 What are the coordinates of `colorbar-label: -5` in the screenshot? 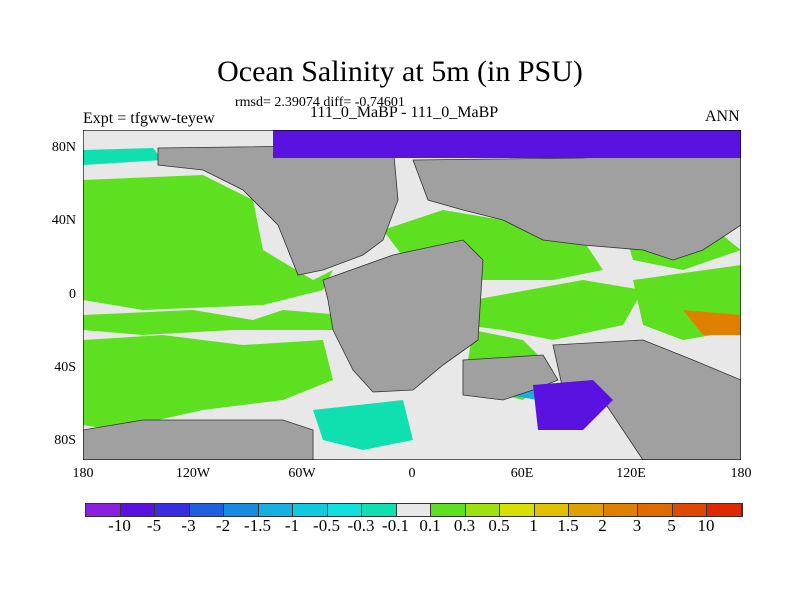 It's located at (154, 525).